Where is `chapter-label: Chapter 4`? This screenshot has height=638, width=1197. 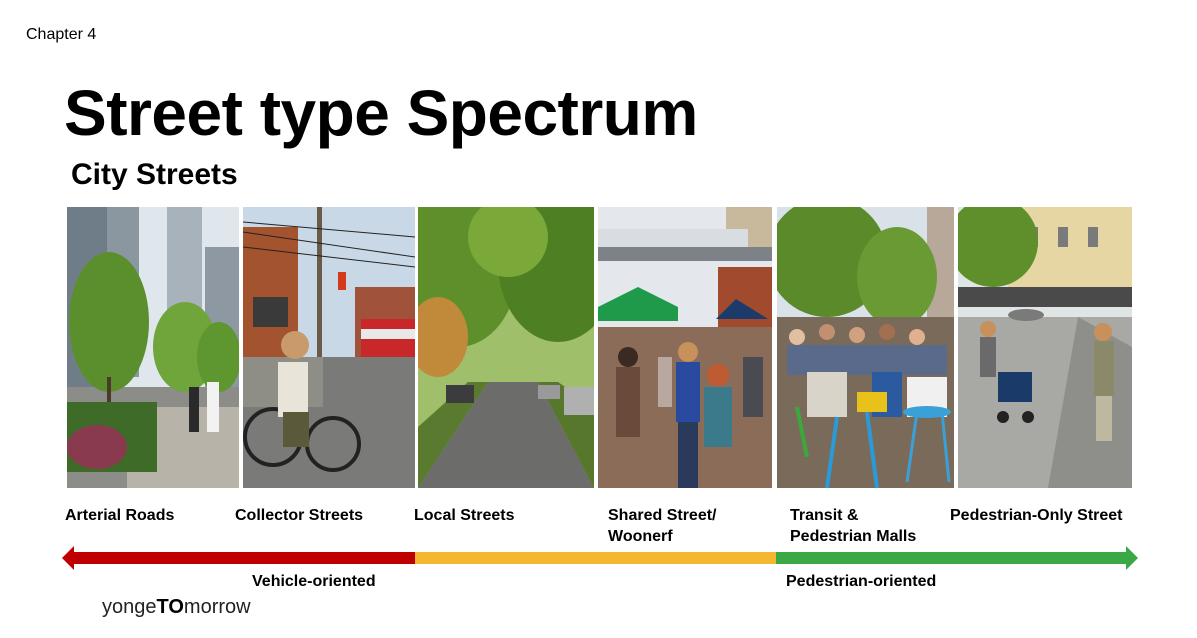 chapter-label: Chapter 4 is located at coordinates (61, 34).